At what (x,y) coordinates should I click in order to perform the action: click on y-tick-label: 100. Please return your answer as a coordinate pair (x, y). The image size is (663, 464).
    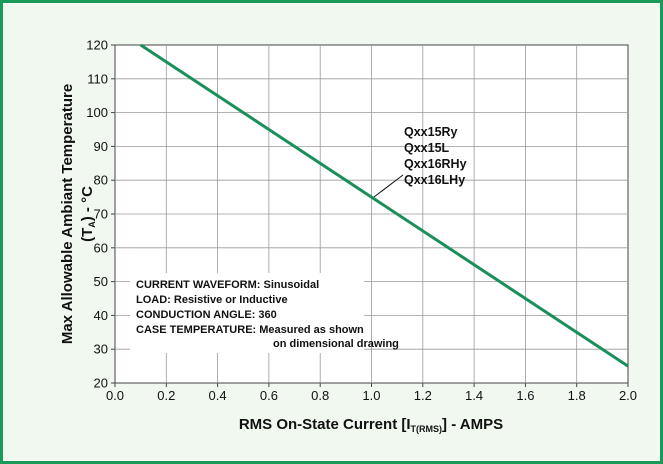
    Looking at the image, I should click on (97, 112).